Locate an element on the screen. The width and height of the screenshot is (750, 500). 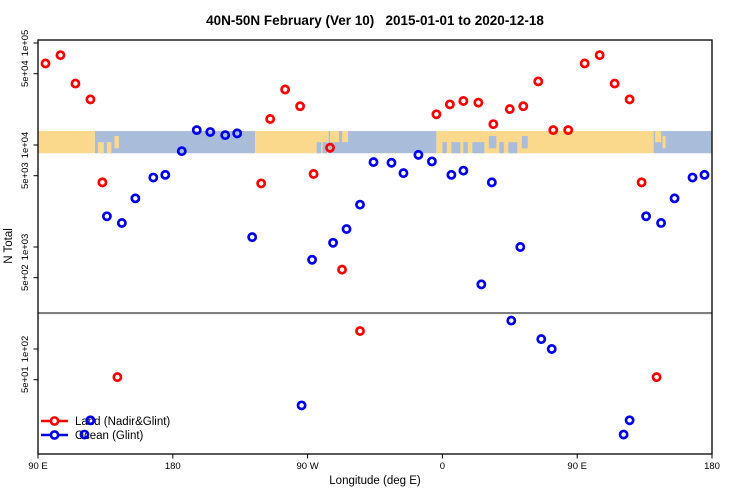
y-axis: 1e+05 5e+04 1e+04 5e+03 1e+03 5e+02 1e+02 5e+01 is located at coordinates (29, 211).